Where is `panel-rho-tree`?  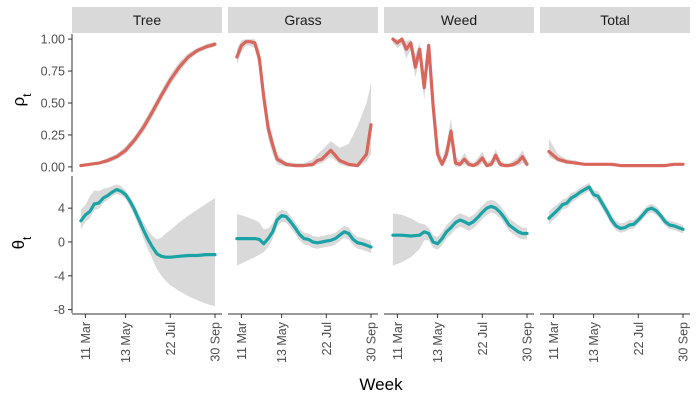
panel-rho-tree is located at coordinates (148, 104).